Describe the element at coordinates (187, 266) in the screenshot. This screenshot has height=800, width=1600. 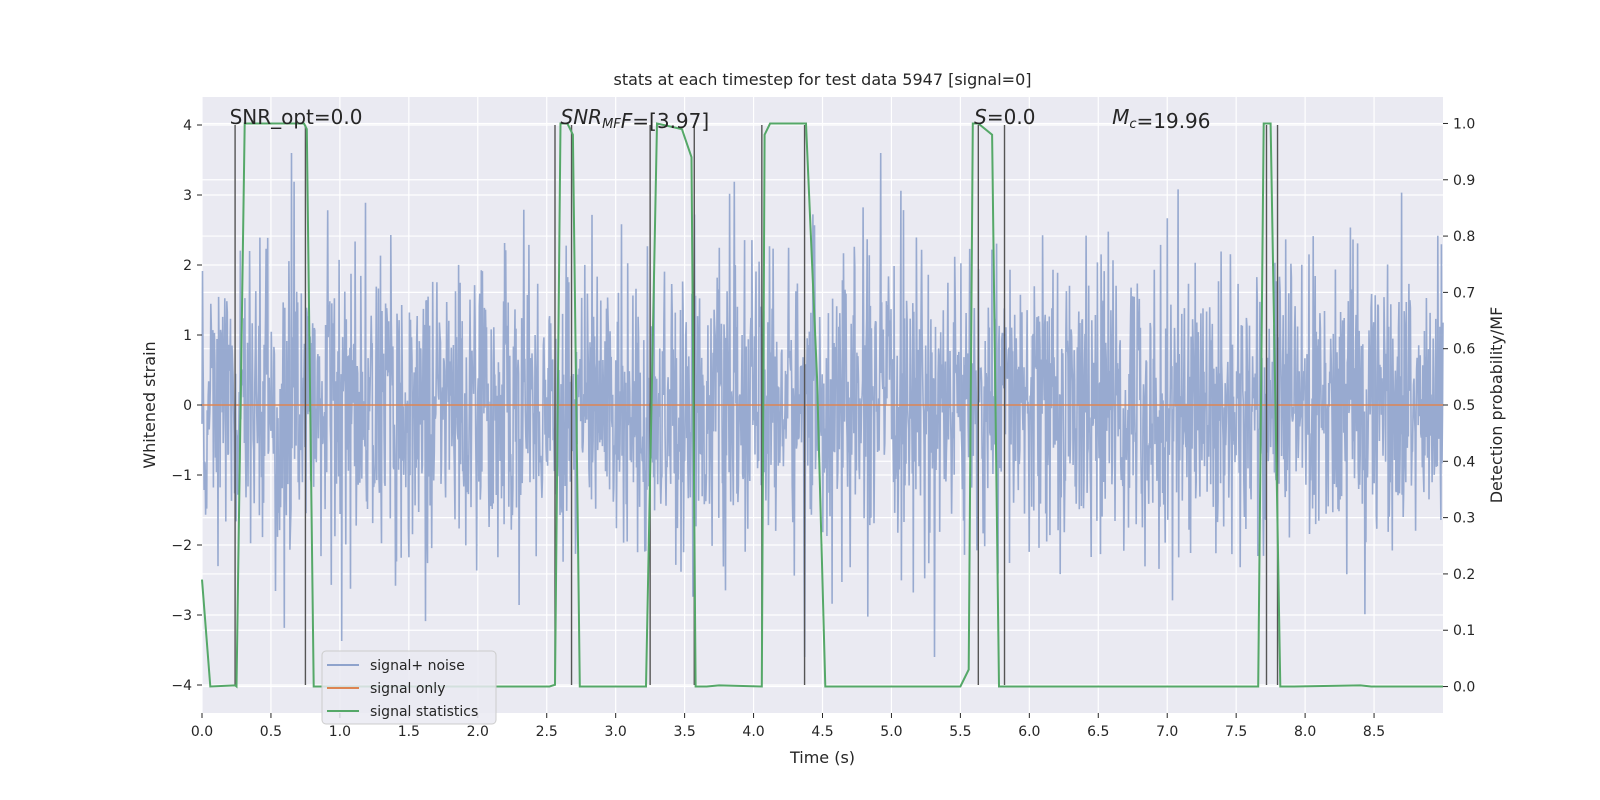
I see `y-tick-label: 2` at that location.